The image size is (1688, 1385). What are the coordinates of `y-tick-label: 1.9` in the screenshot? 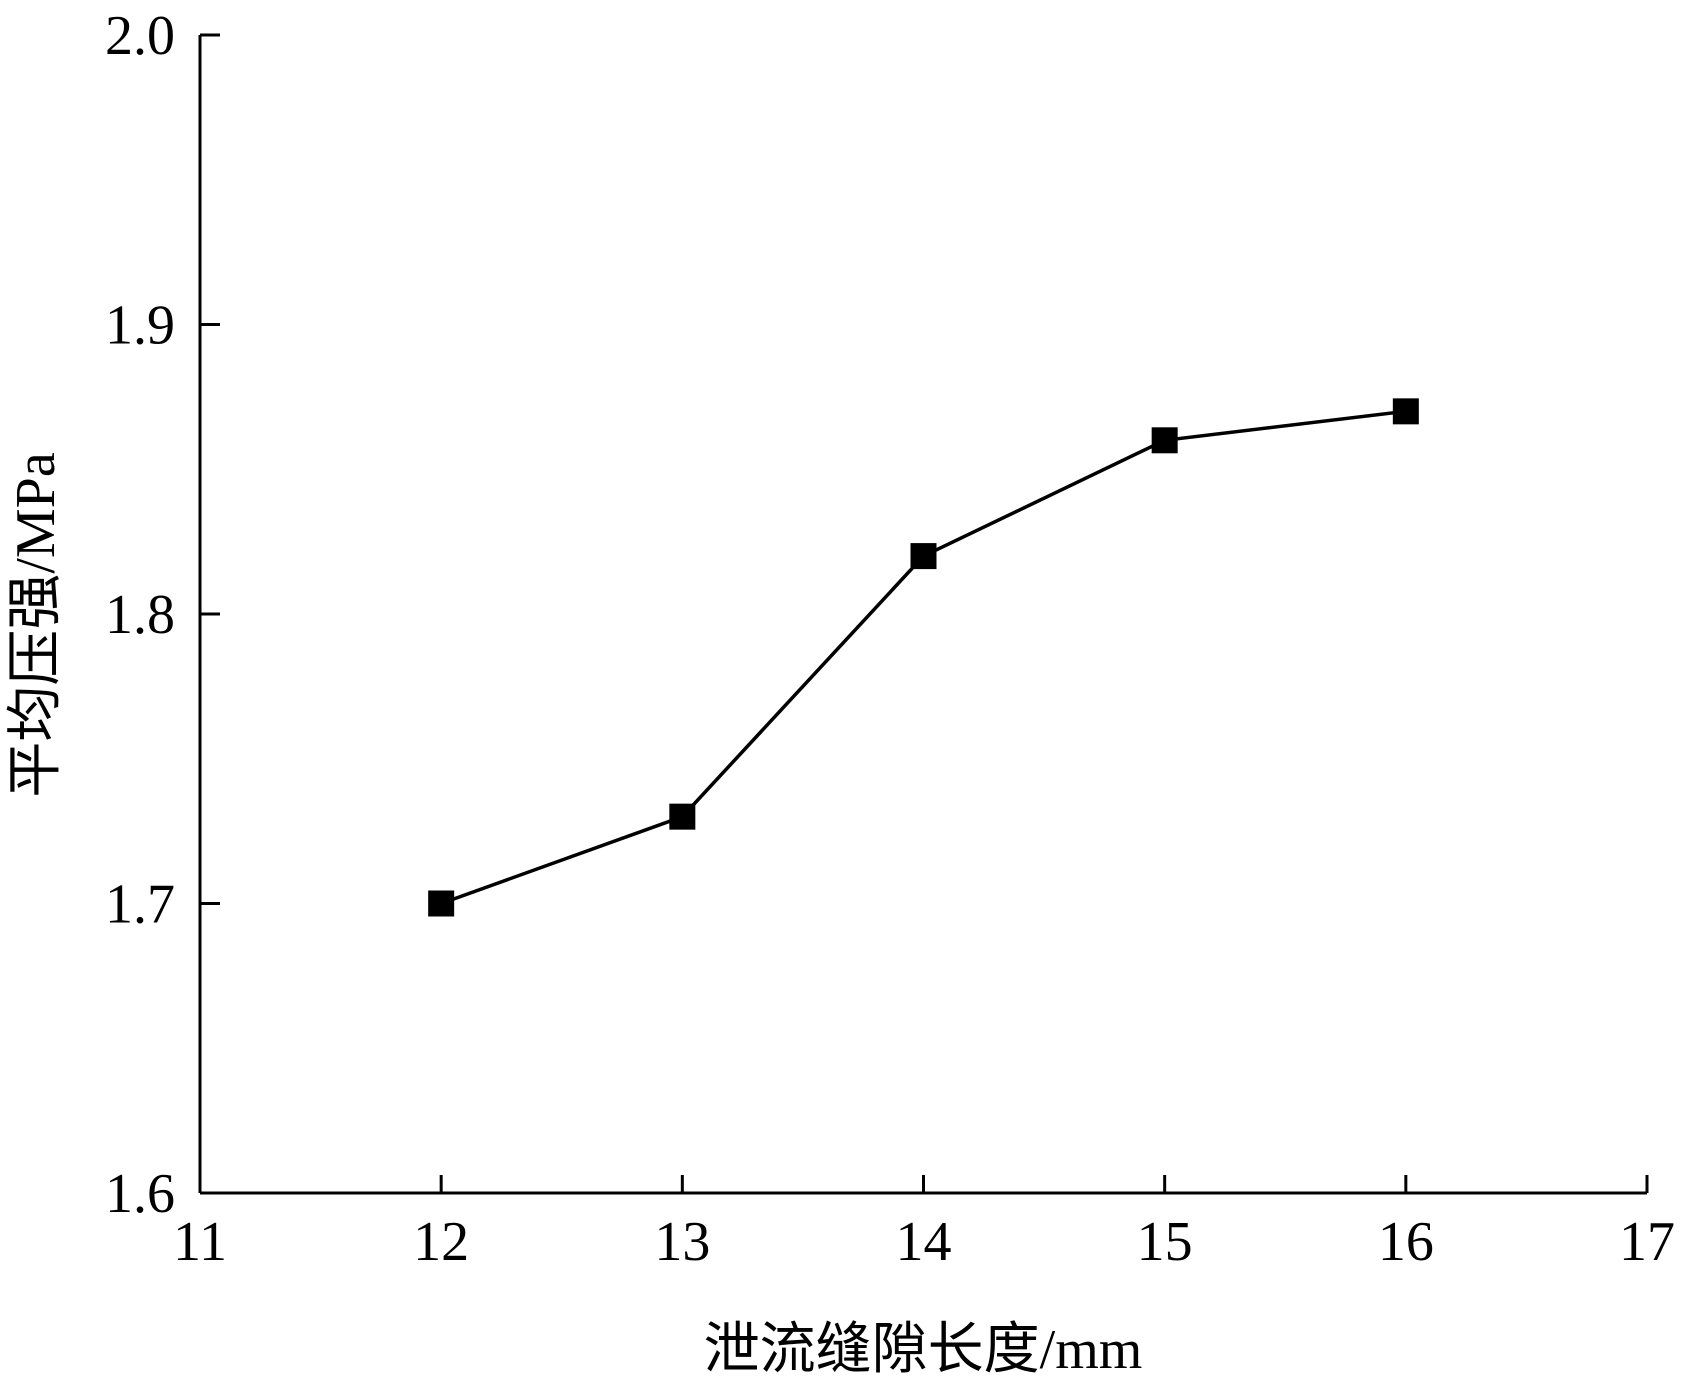 It's located at (140, 326).